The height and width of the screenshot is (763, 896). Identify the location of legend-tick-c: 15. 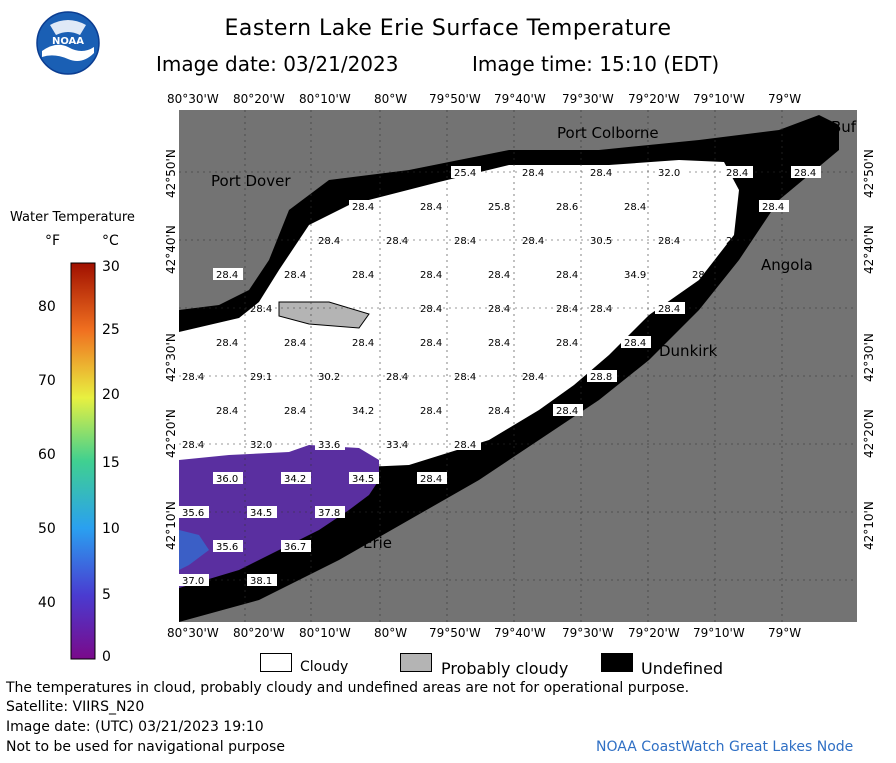
(111, 463).